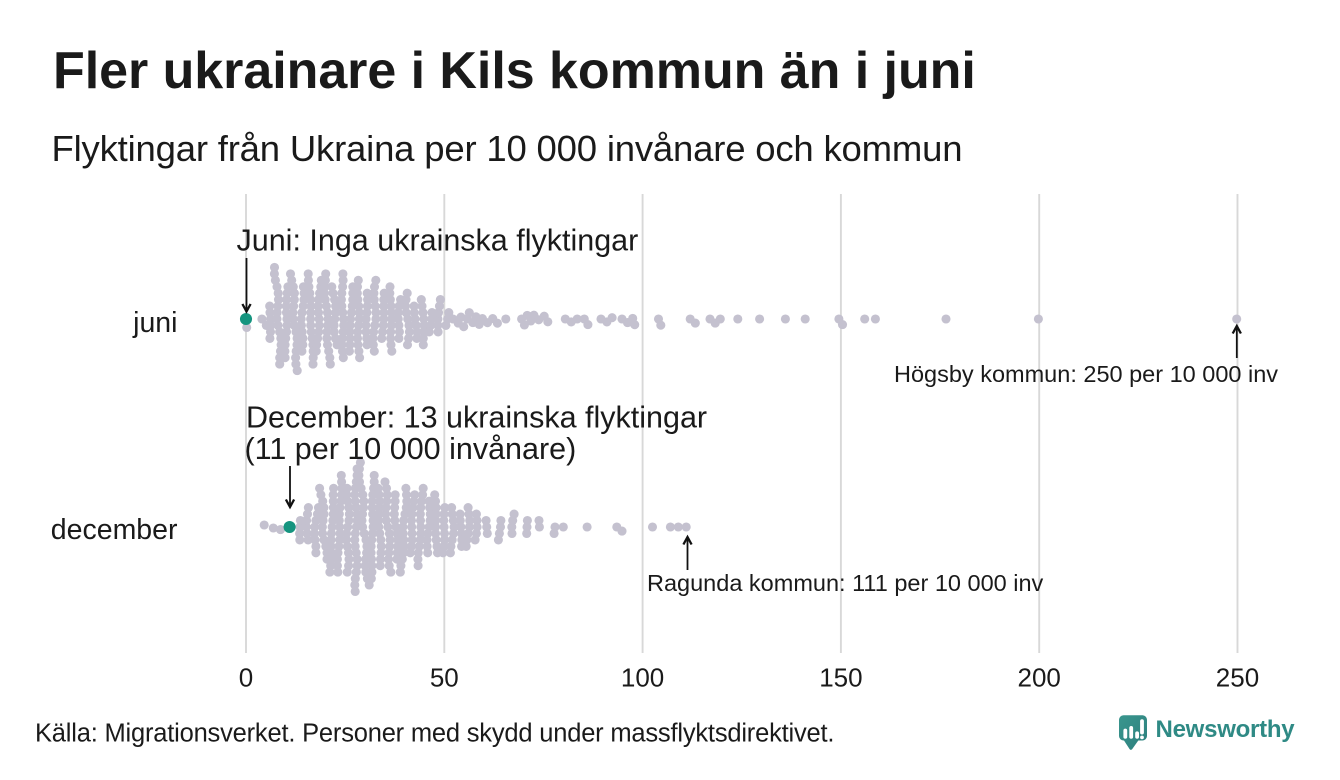 The height and width of the screenshot is (780, 1340). What do you see at coordinates (114, 530) in the screenshot?
I see `svg-text: december` at bounding box center [114, 530].